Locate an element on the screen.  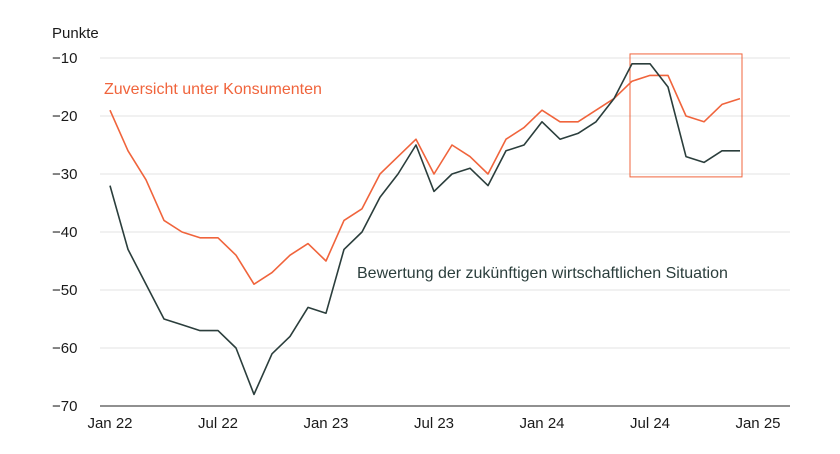
y-tick-layer: −10 −20 −30 −40 −50 −60 −70 is located at coordinates (64, 232).